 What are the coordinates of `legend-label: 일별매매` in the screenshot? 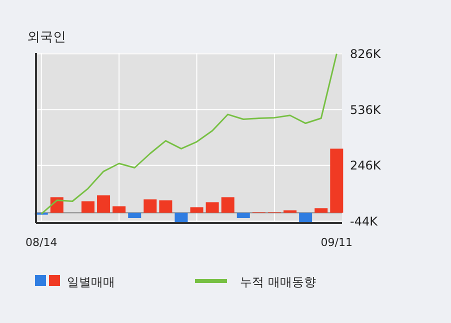 It's located at (91, 282).